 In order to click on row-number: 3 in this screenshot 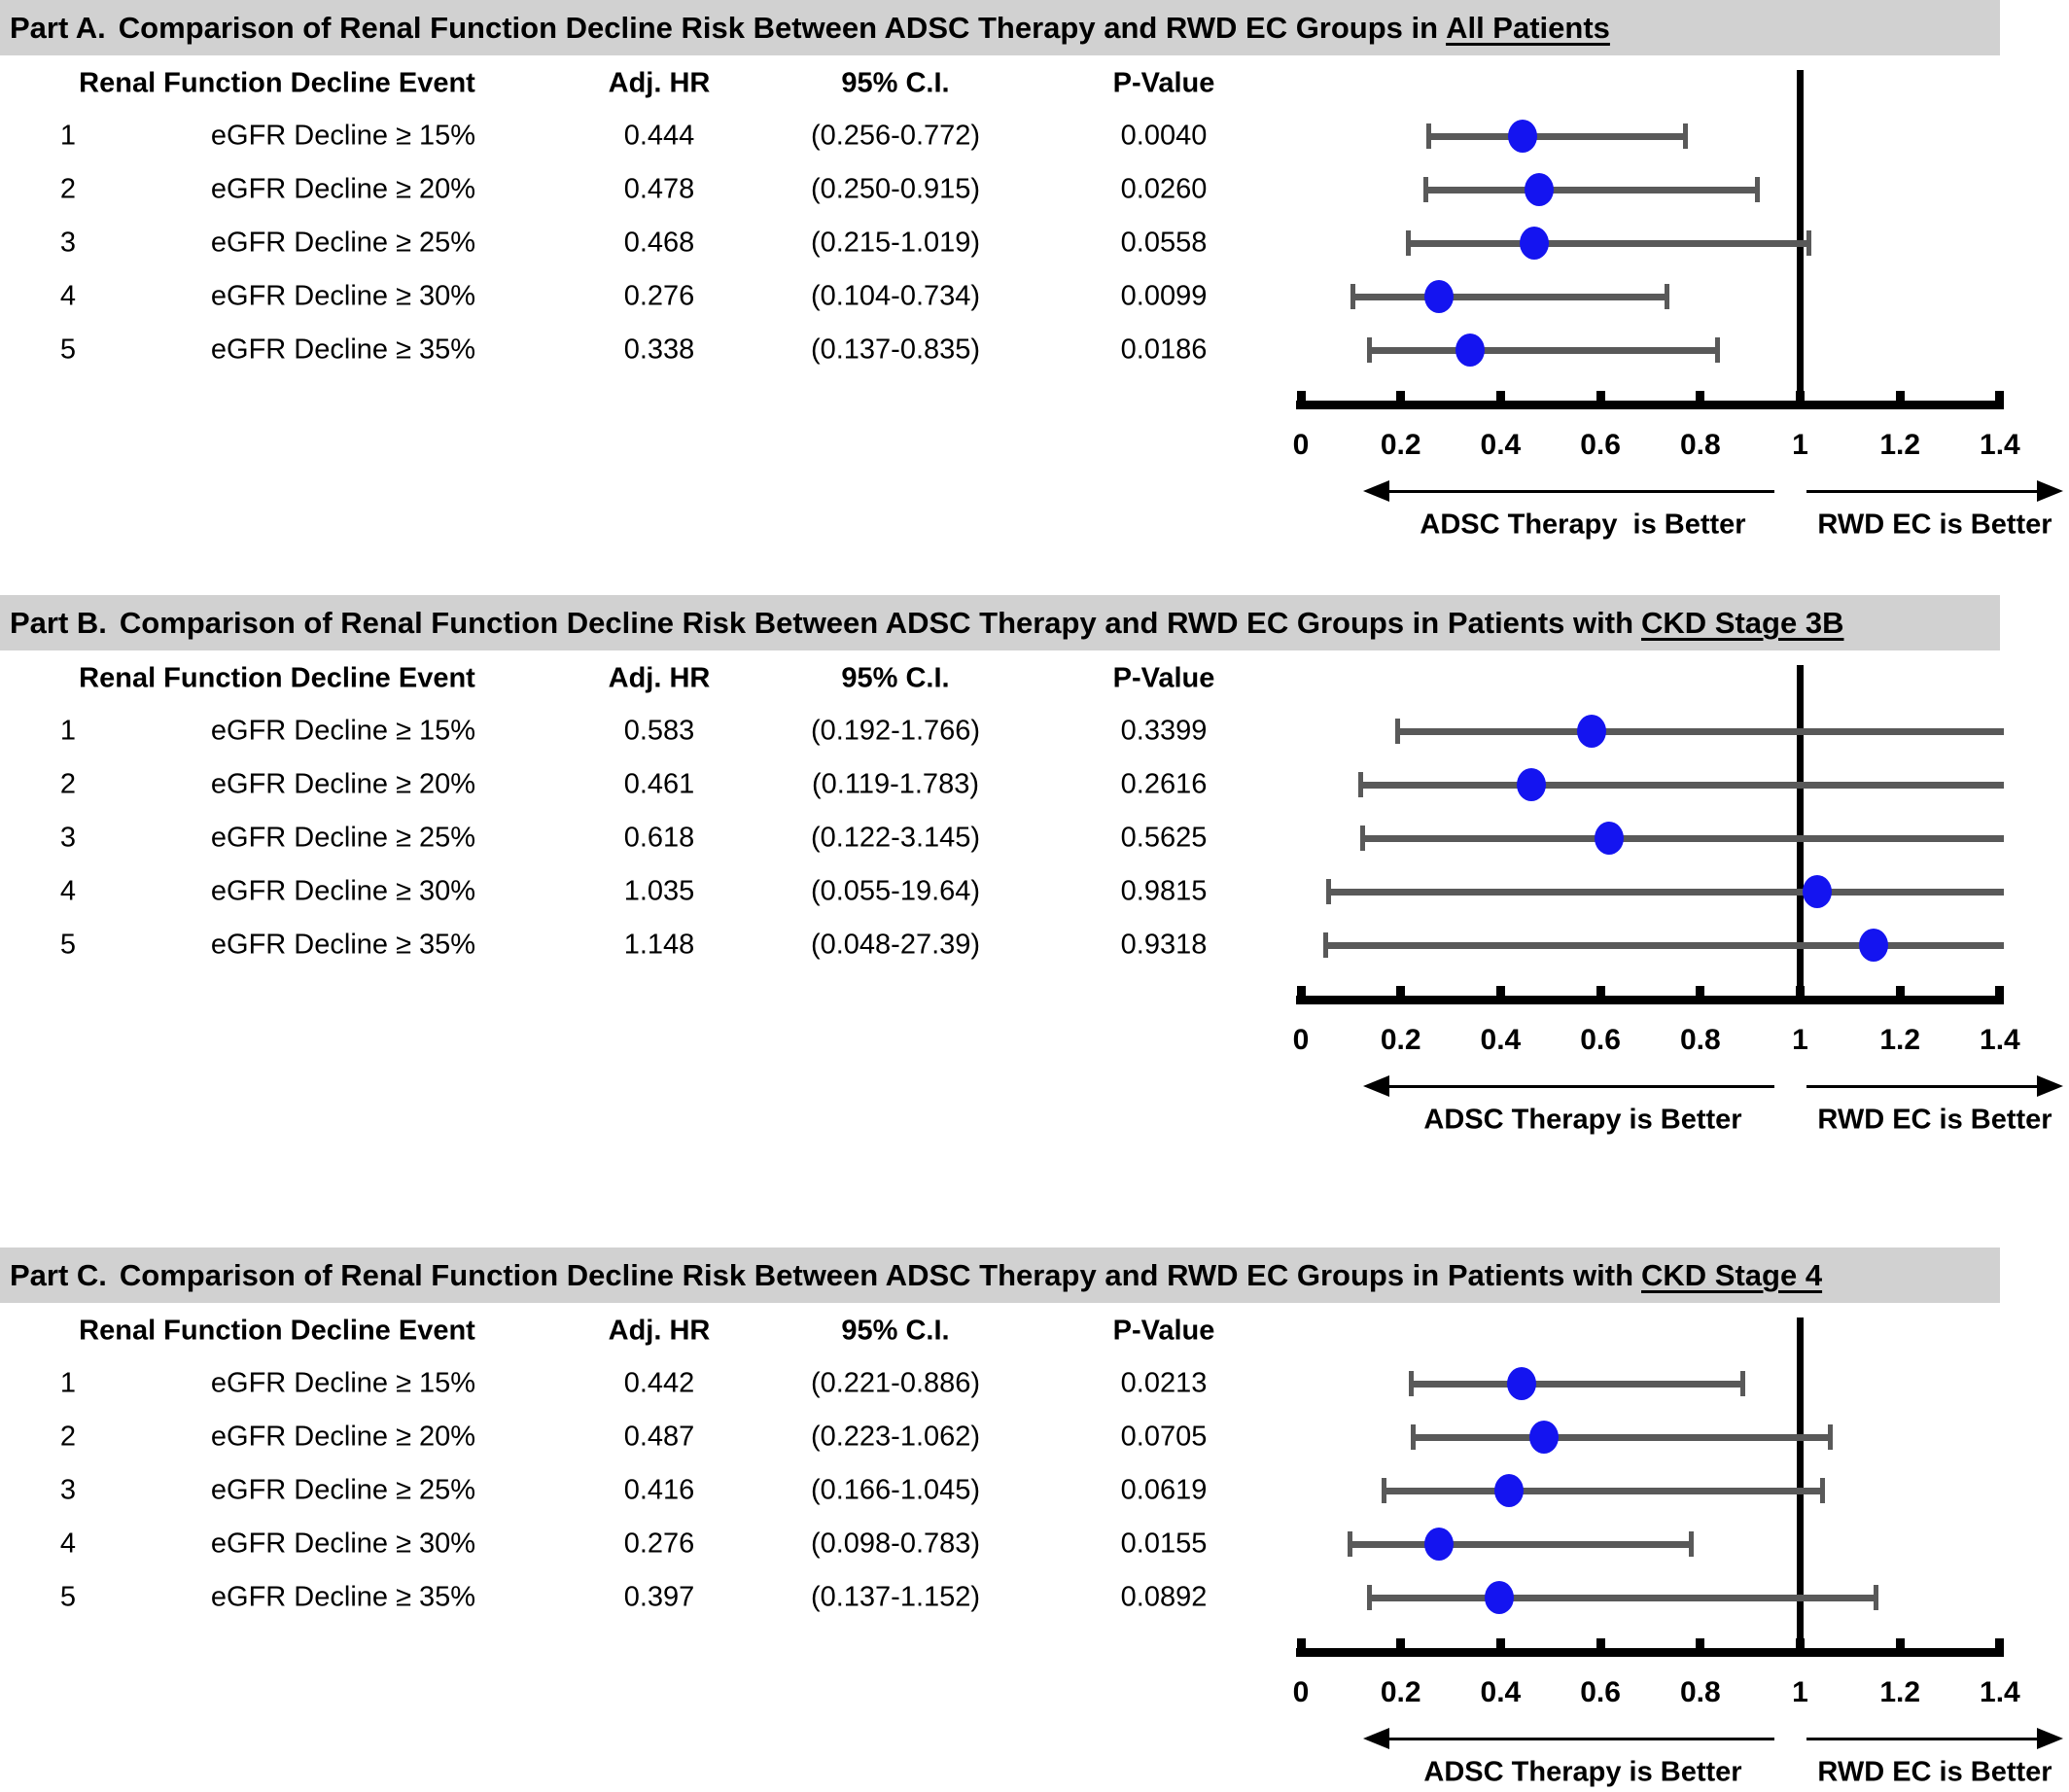, I will do `click(68, 1490)`.